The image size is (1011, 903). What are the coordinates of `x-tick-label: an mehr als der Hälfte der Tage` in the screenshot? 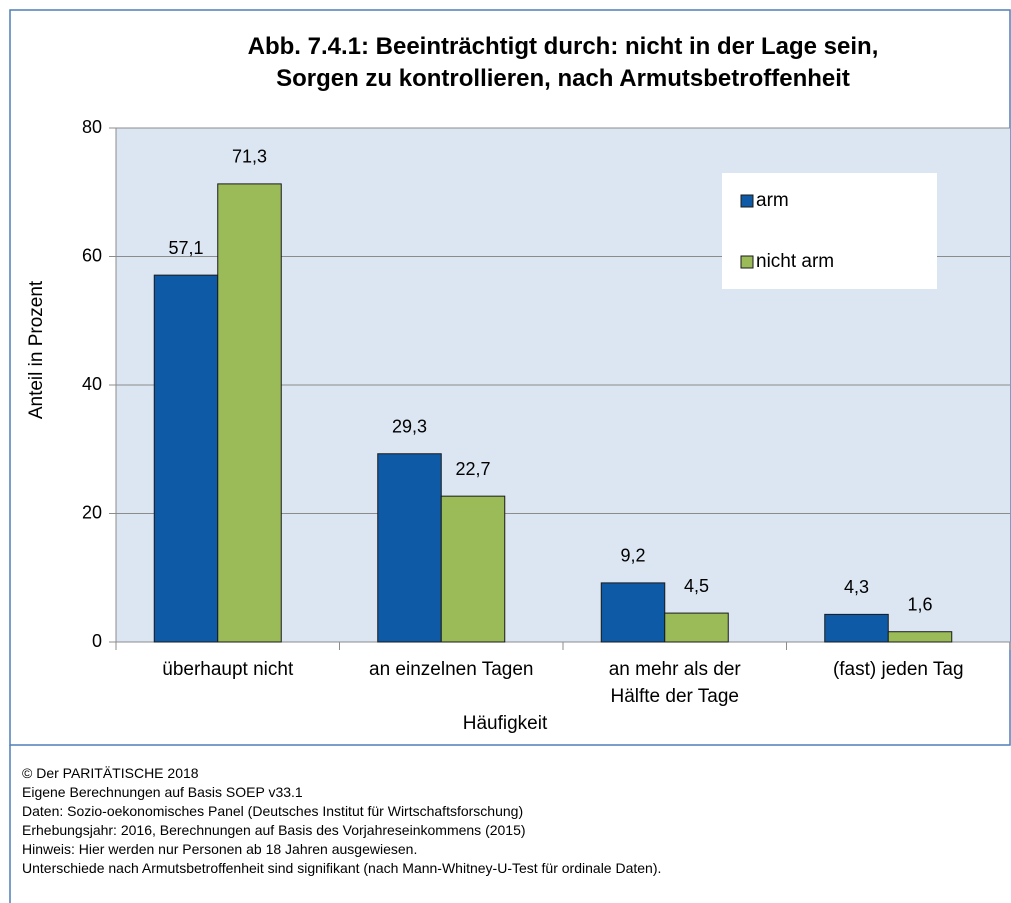 It's located at (675, 683).